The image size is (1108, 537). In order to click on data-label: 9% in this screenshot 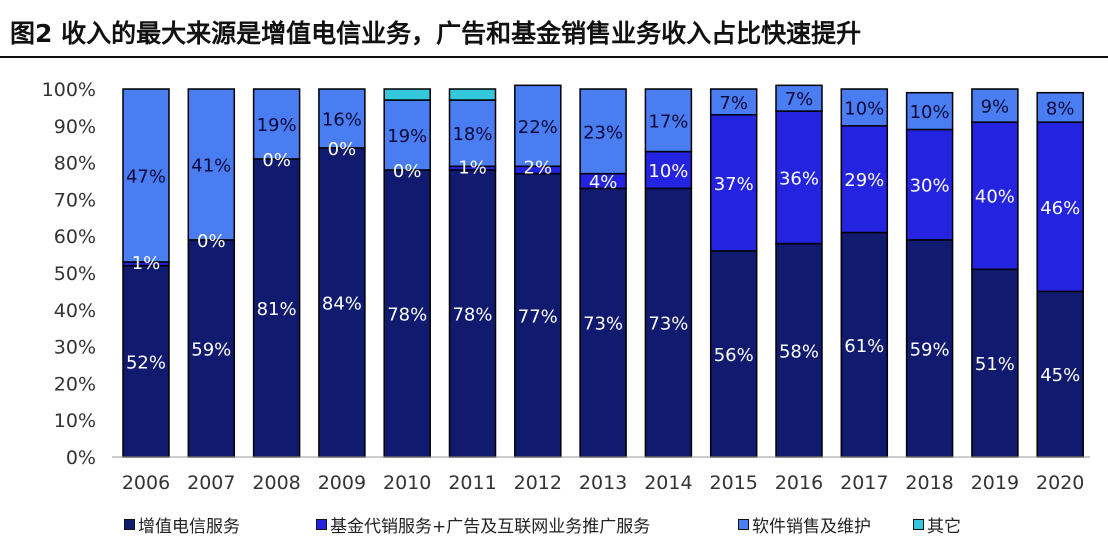, I will do `click(995, 107)`.